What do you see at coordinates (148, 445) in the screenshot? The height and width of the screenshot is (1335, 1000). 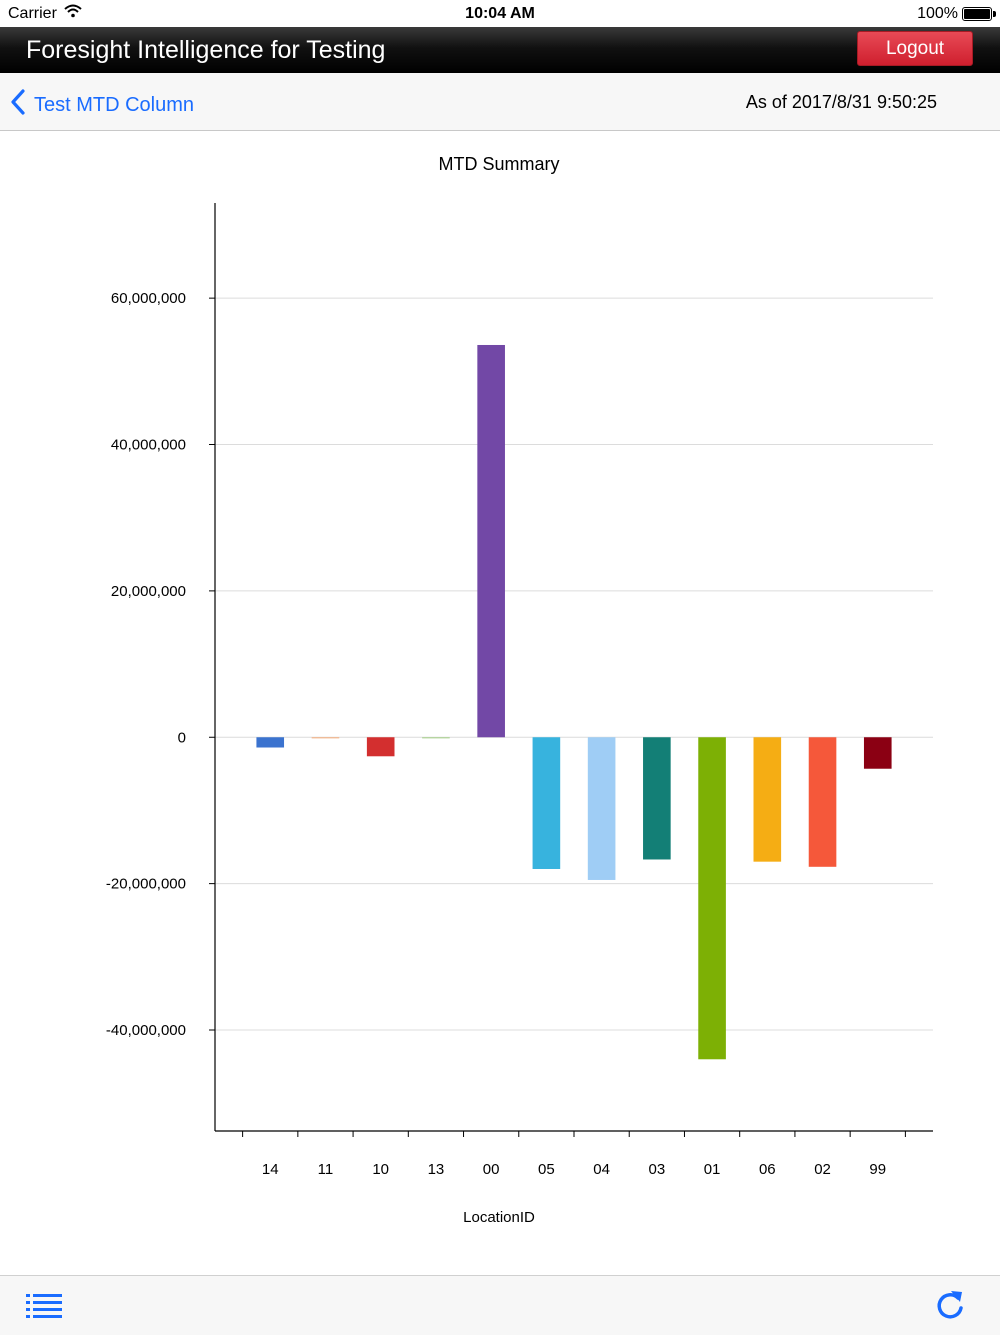 I see `y-tick-label: 40,000,000` at bounding box center [148, 445].